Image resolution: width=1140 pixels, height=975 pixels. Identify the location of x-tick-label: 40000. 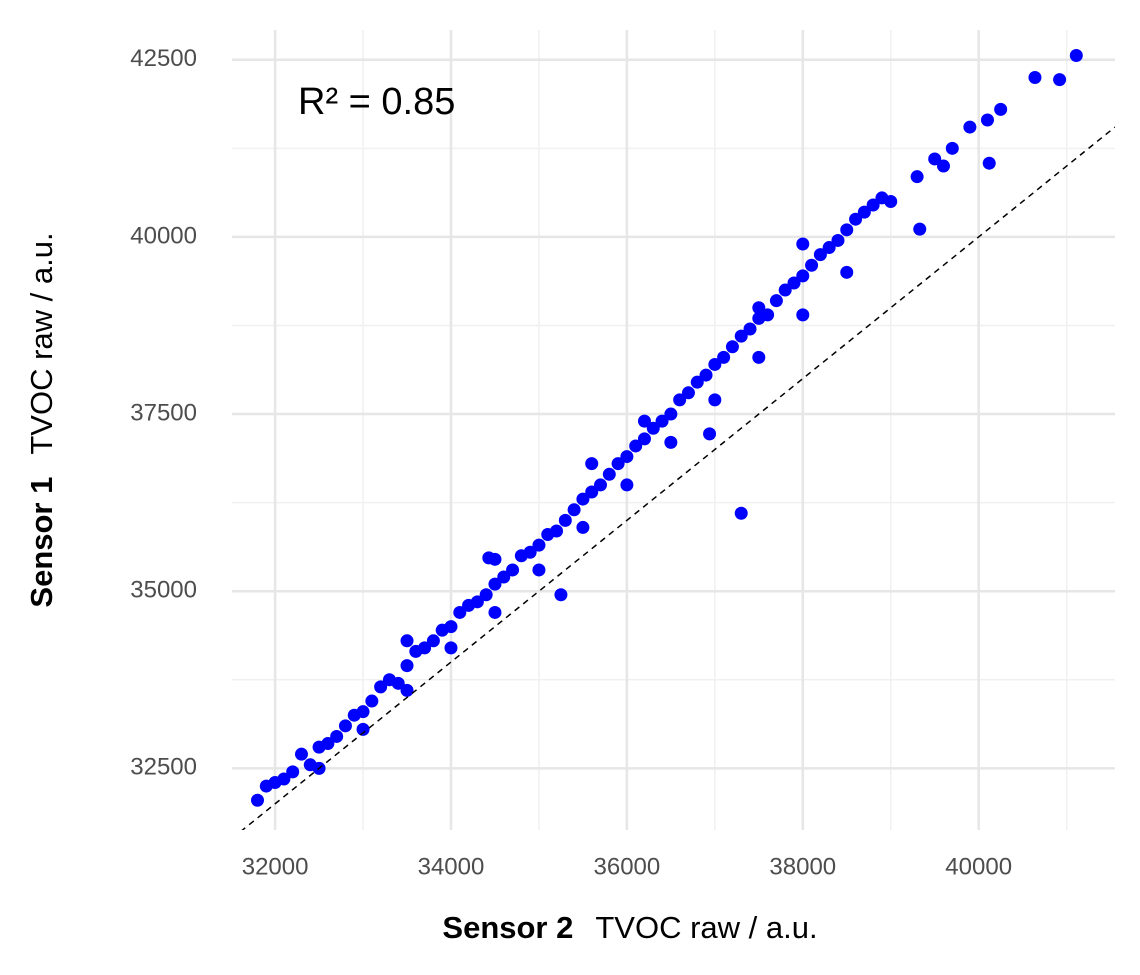
(978, 866).